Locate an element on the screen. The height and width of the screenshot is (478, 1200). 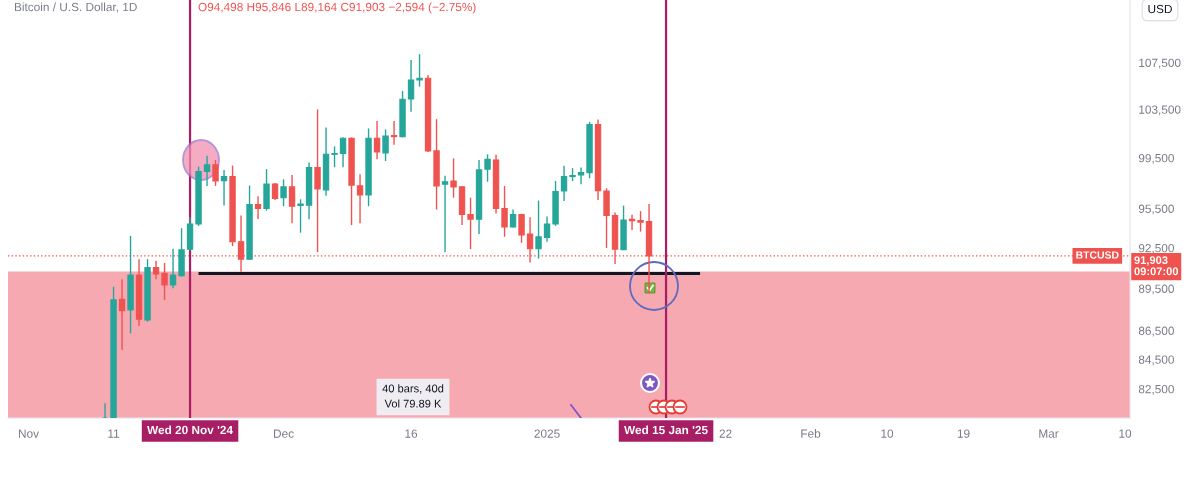
x-tick-label: 16 is located at coordinates (411, 433).